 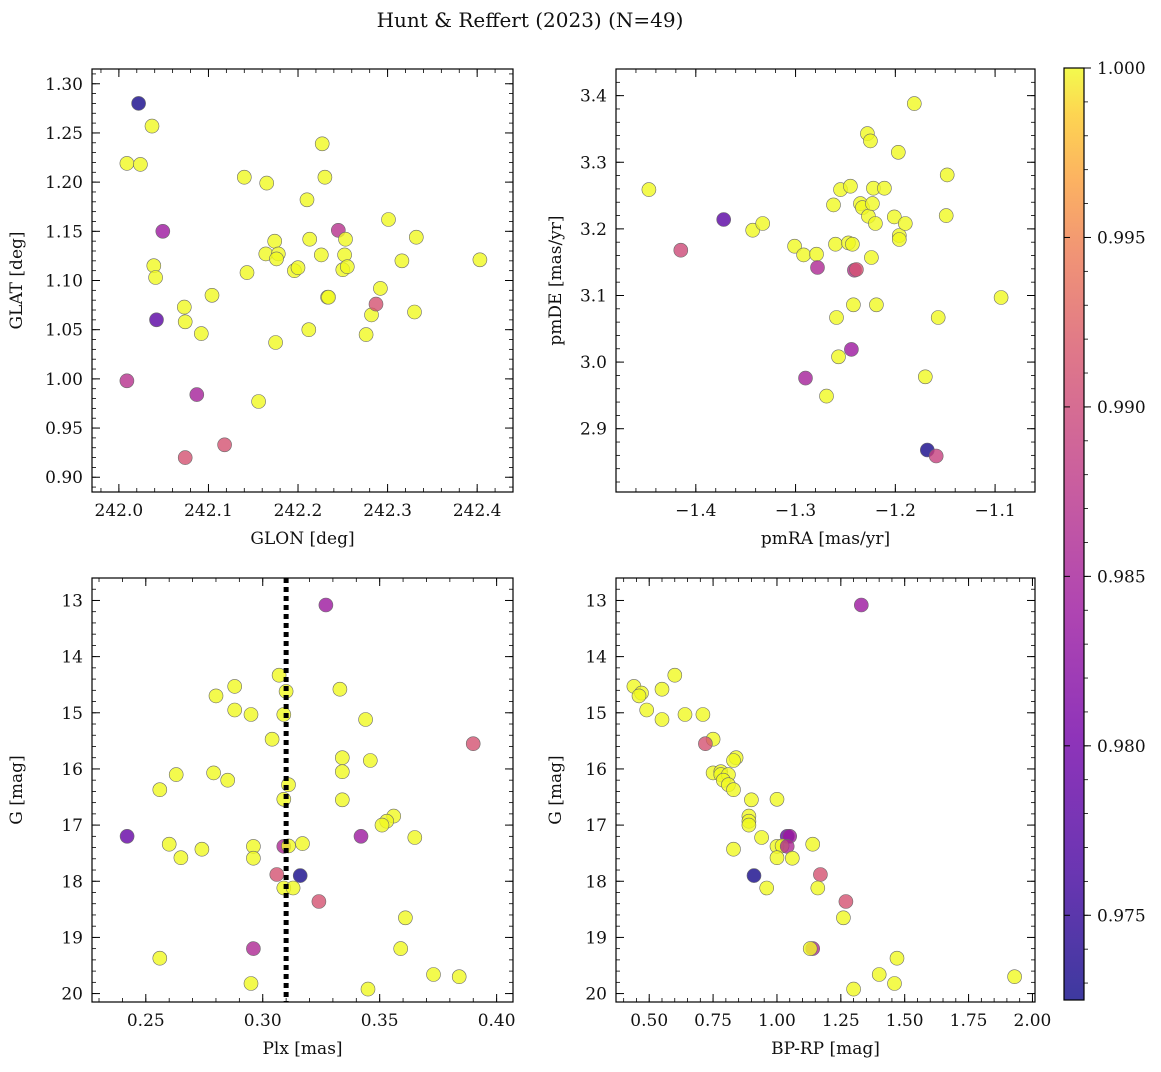 I want to click on colorbar-tick-label: 1.000, so click(x=1121, y=69).